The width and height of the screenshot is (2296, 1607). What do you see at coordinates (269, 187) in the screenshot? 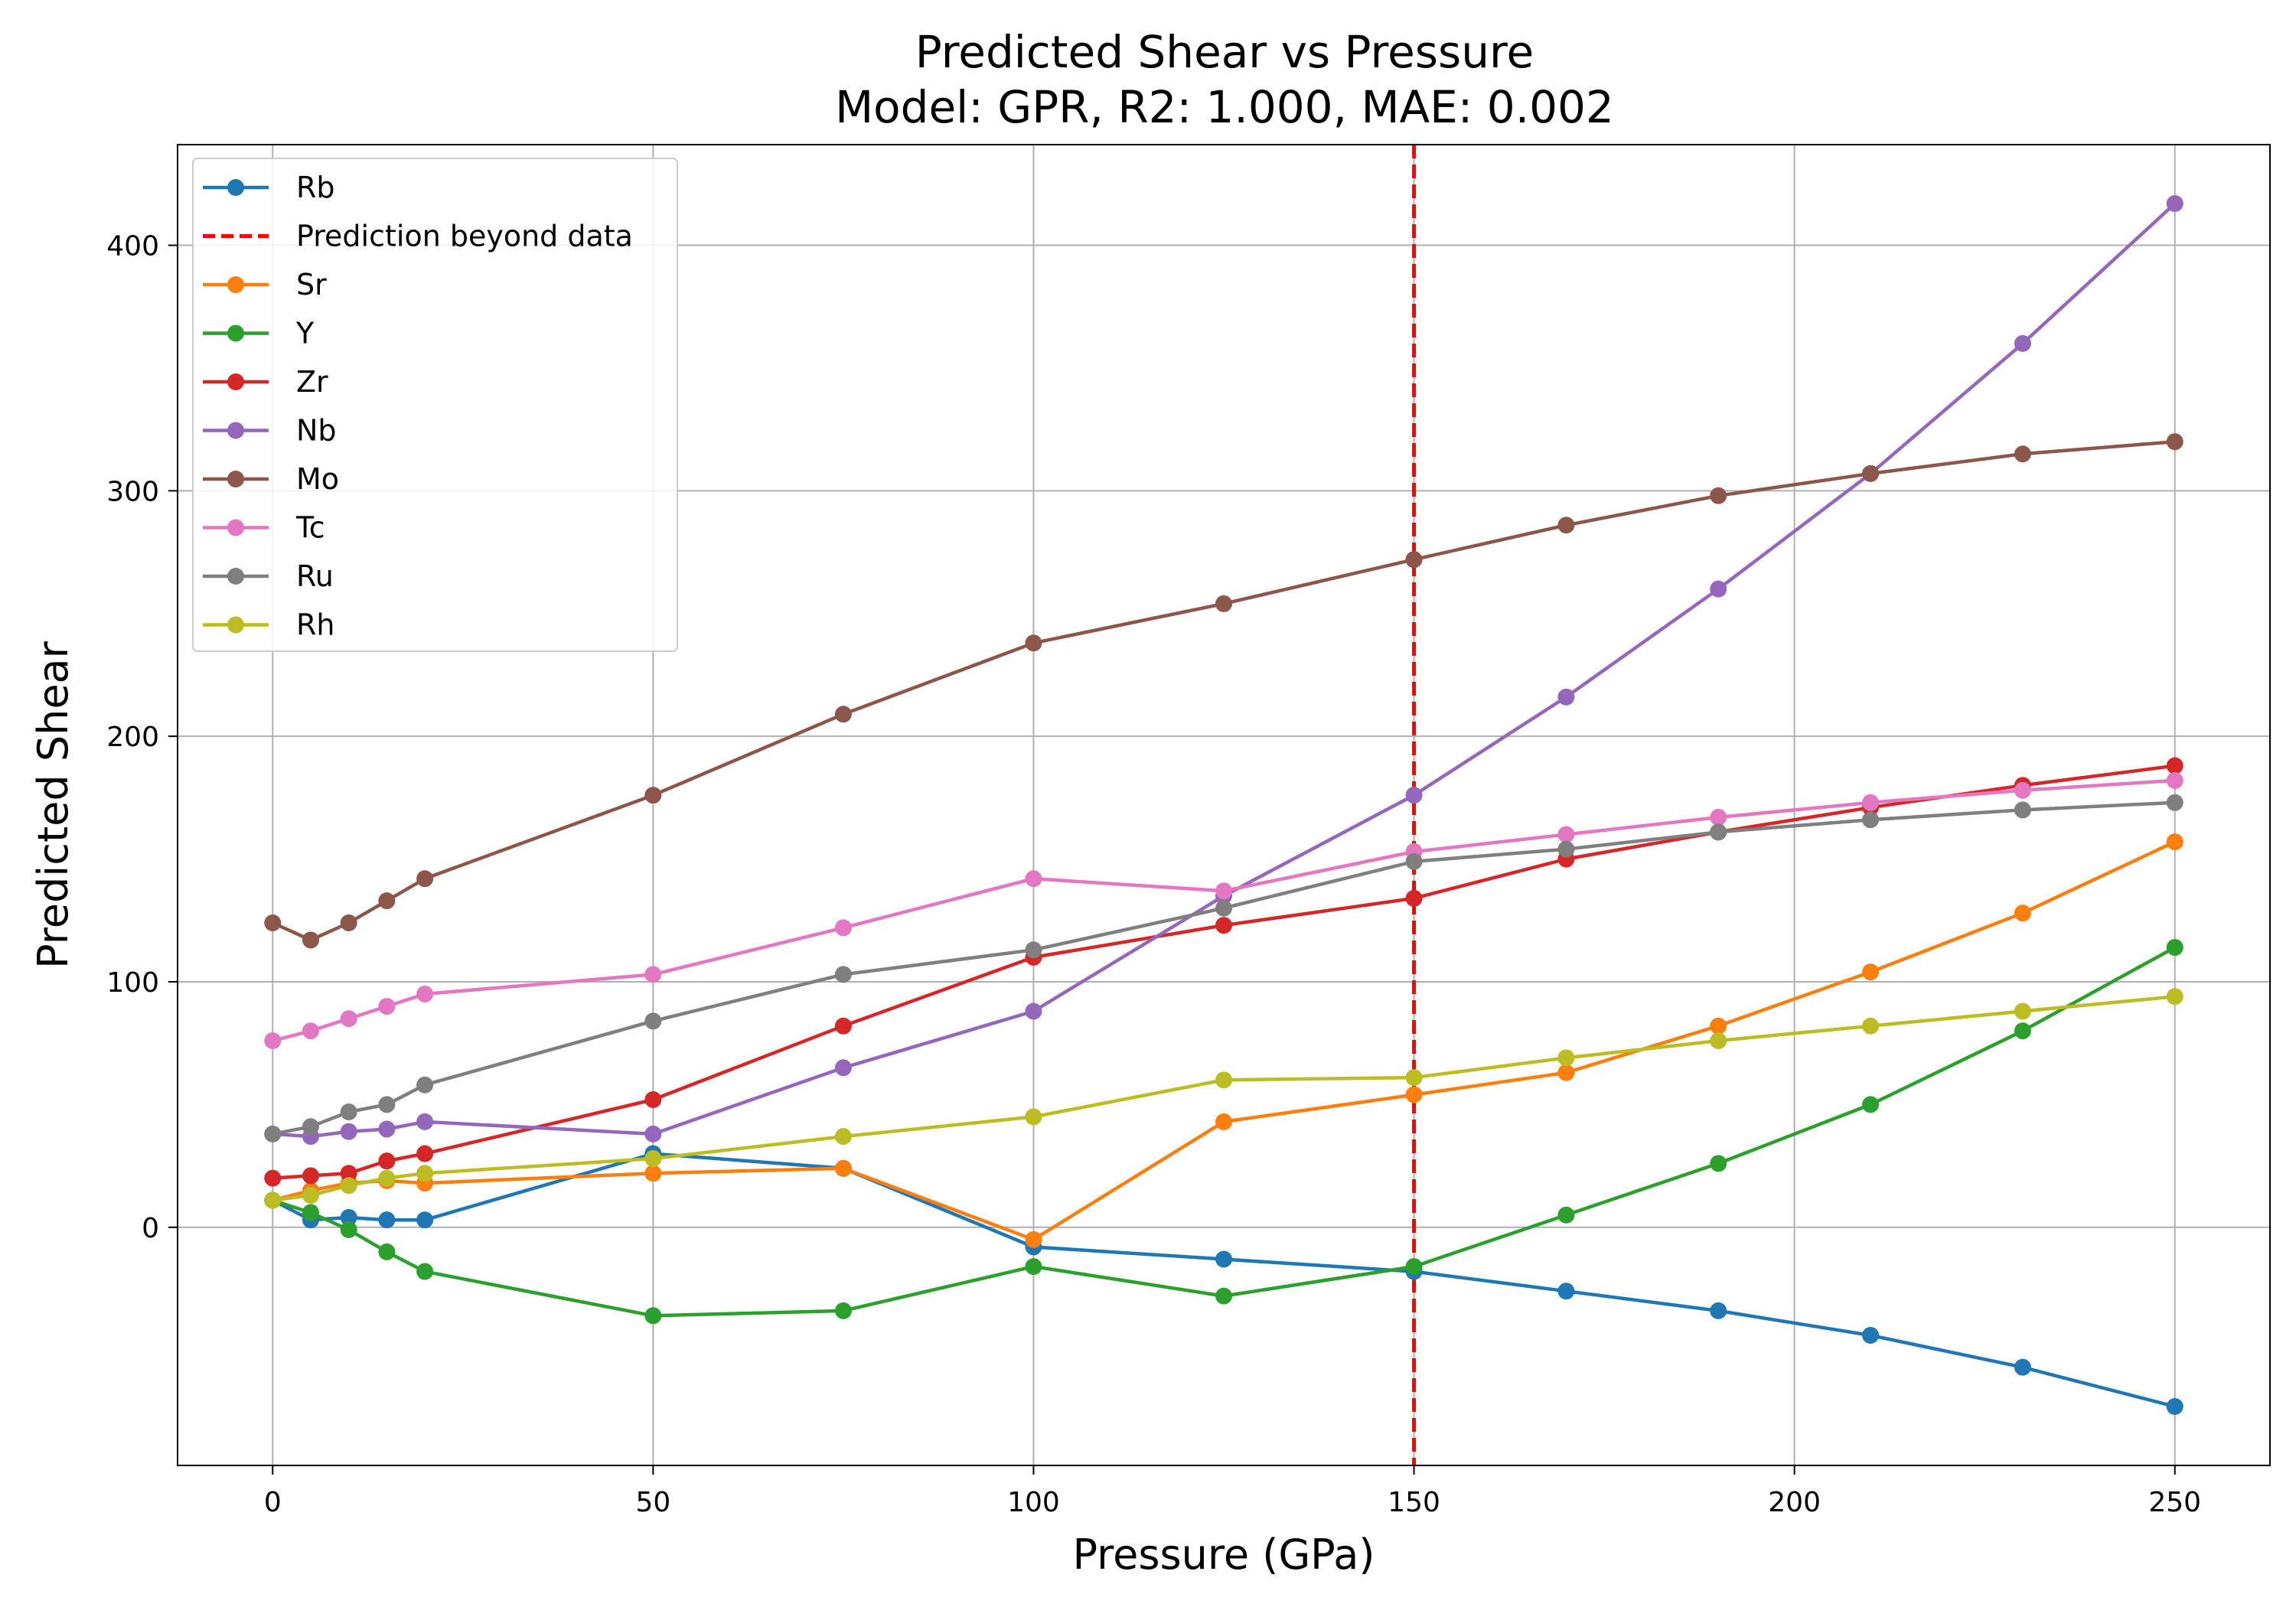
I see `legend-item-rb: Rb` at bounding box center [269, 187].